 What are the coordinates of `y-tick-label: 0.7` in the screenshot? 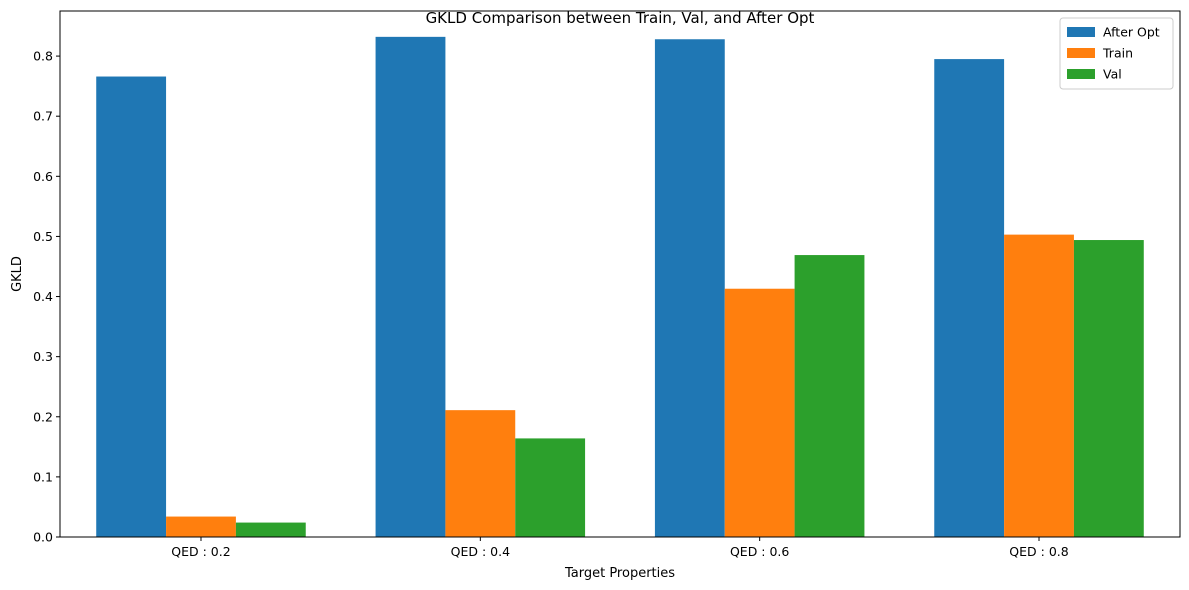 It's located at (43, 116).